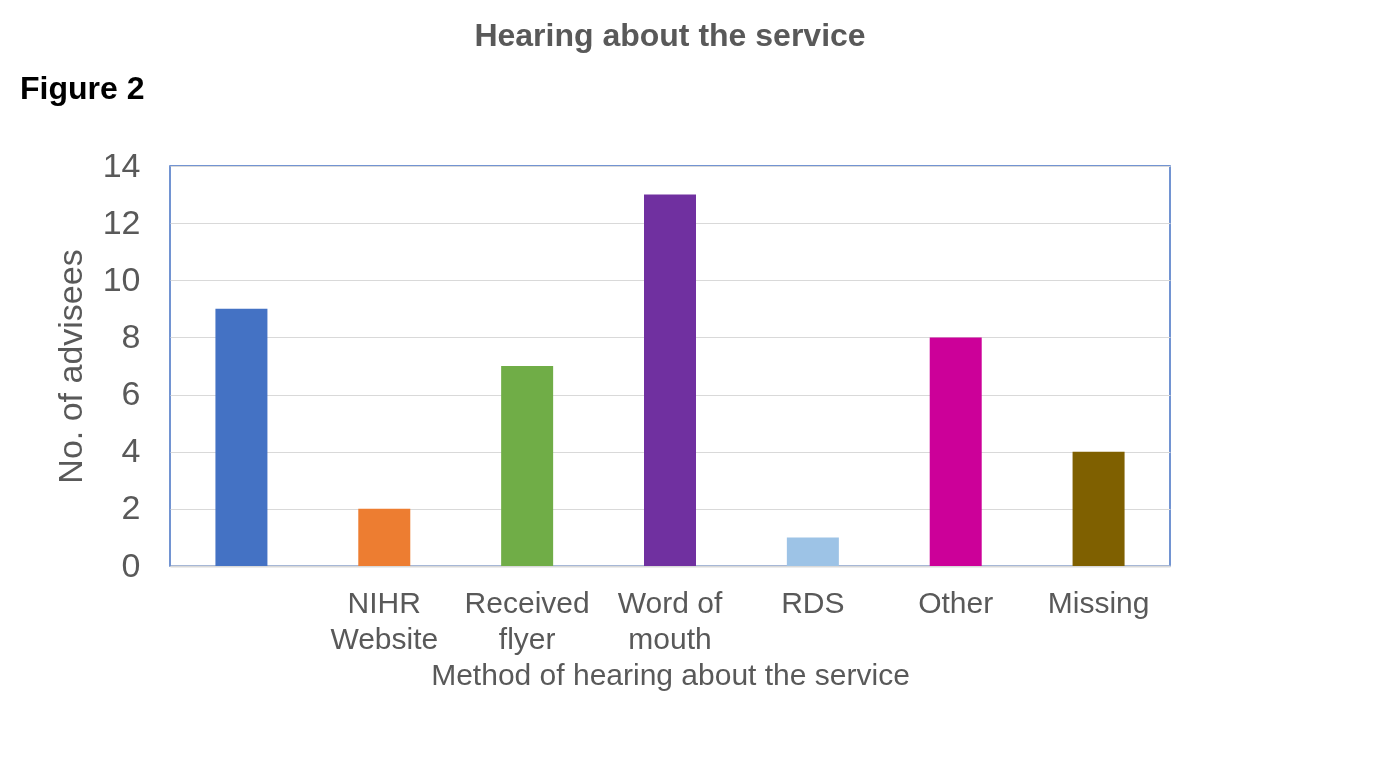  What do you see at coordinates (69, 366) in the screenshot?
I see `y-axis-title: No. of advisees` at bounding box center [69, 366].